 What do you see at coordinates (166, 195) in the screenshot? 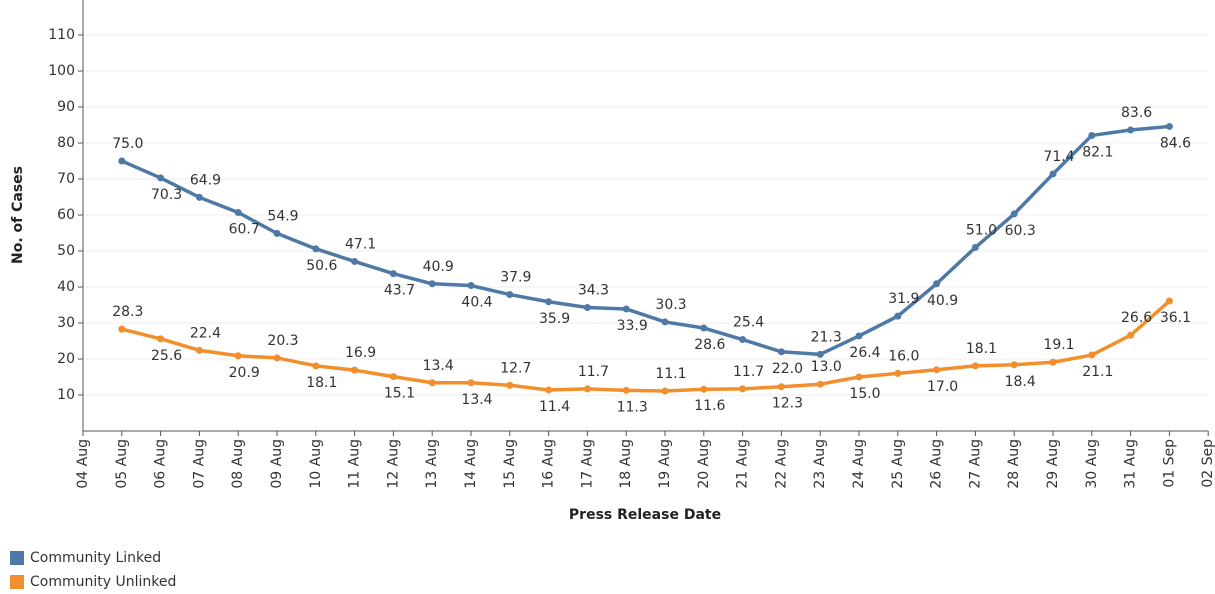
I see `data-label: 70.3` at bounding box center [166, 195].